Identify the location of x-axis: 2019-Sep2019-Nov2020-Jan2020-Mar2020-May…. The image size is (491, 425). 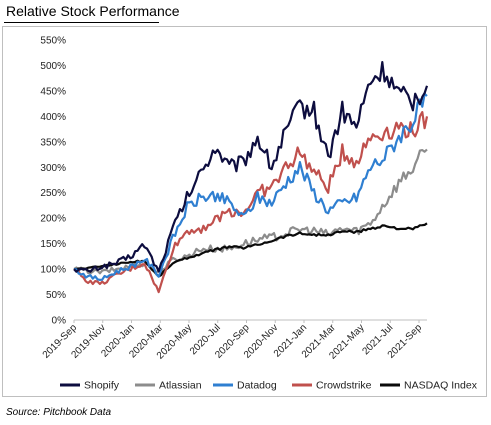
(234, 340).